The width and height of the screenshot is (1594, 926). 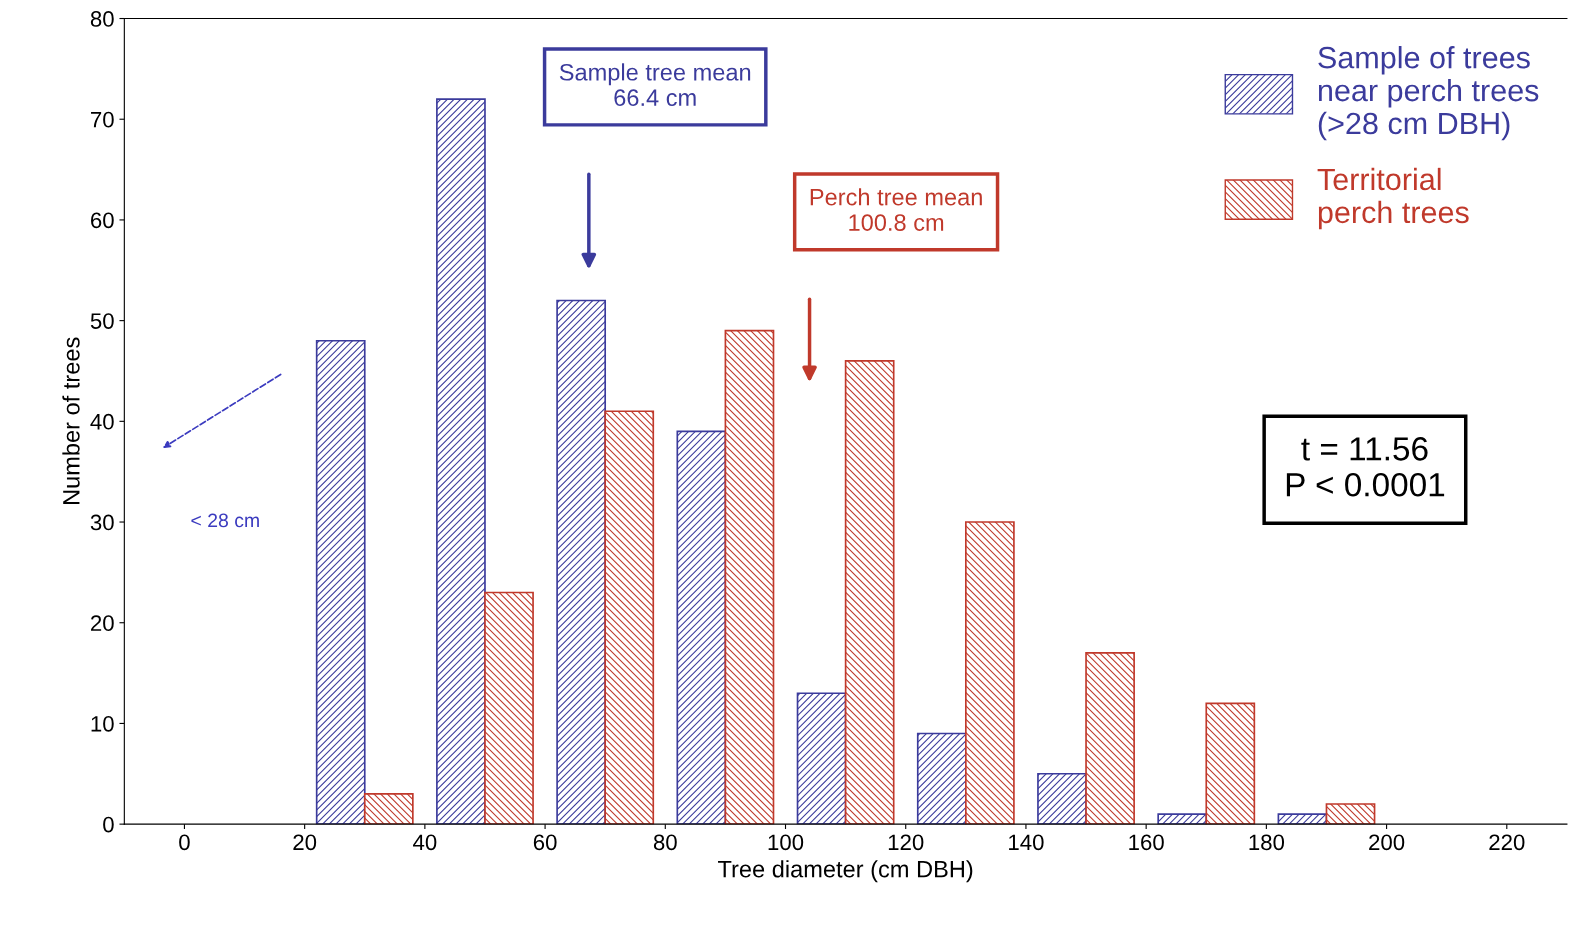 What do you see at coordinates (655, 85) in the screenshot?
I see `annotation: Sample tree mean 66.4 cm` at bounding box center [655, 85].